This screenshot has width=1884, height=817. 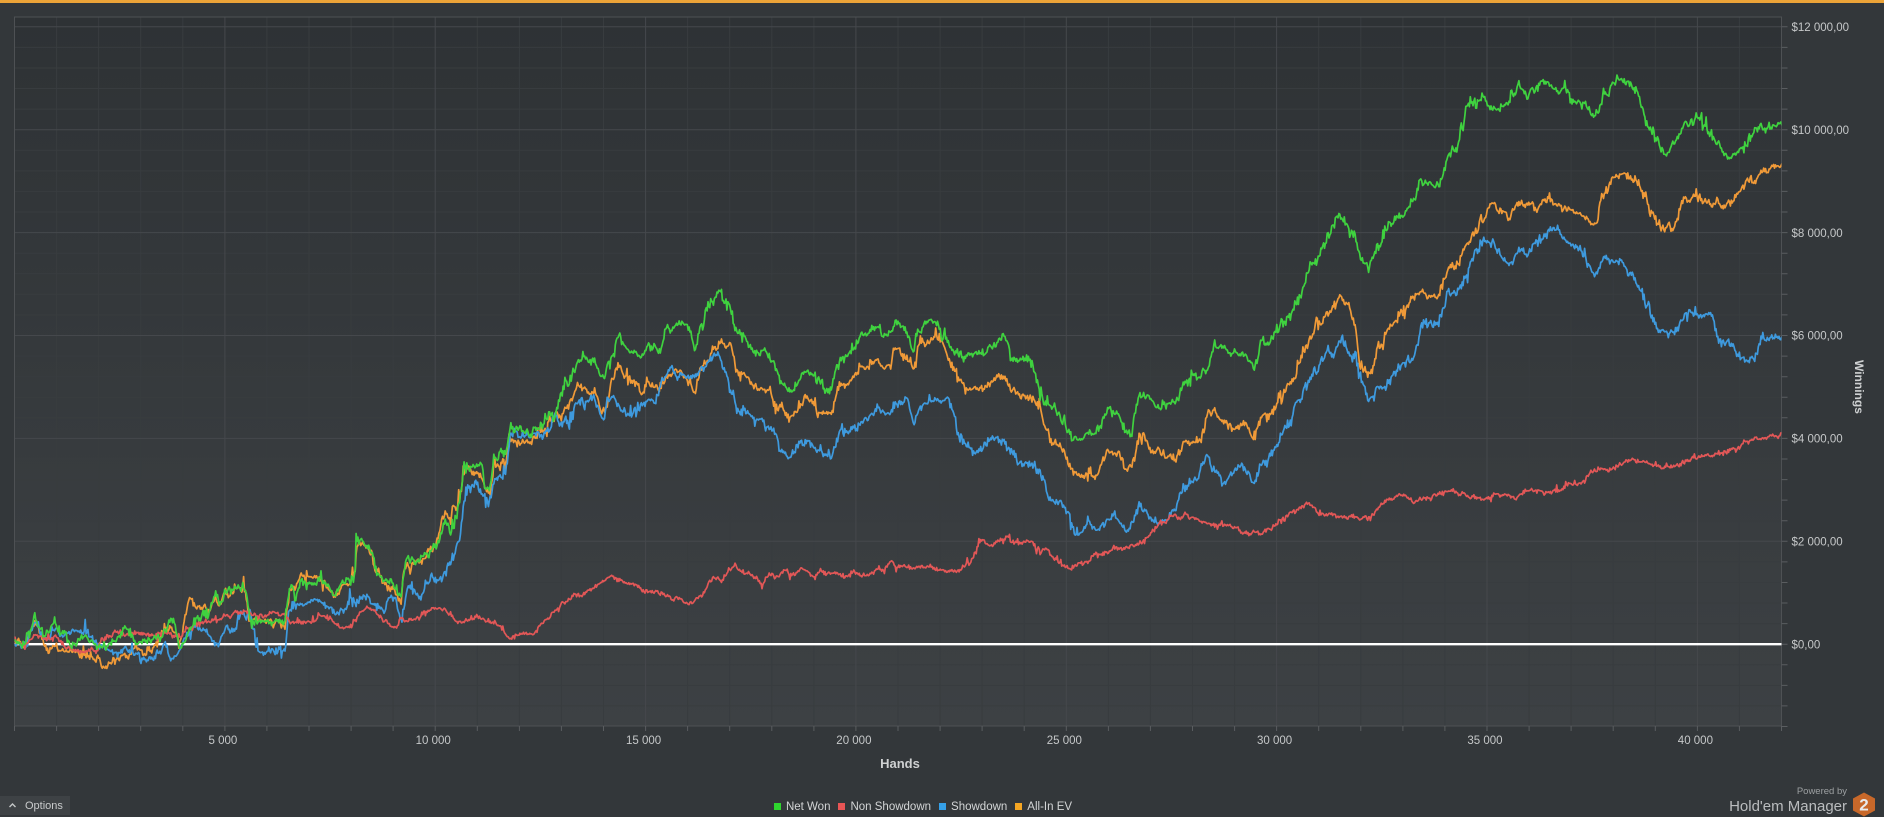 I want to click on svg-text: 5 000, so click(x=223, y=741).